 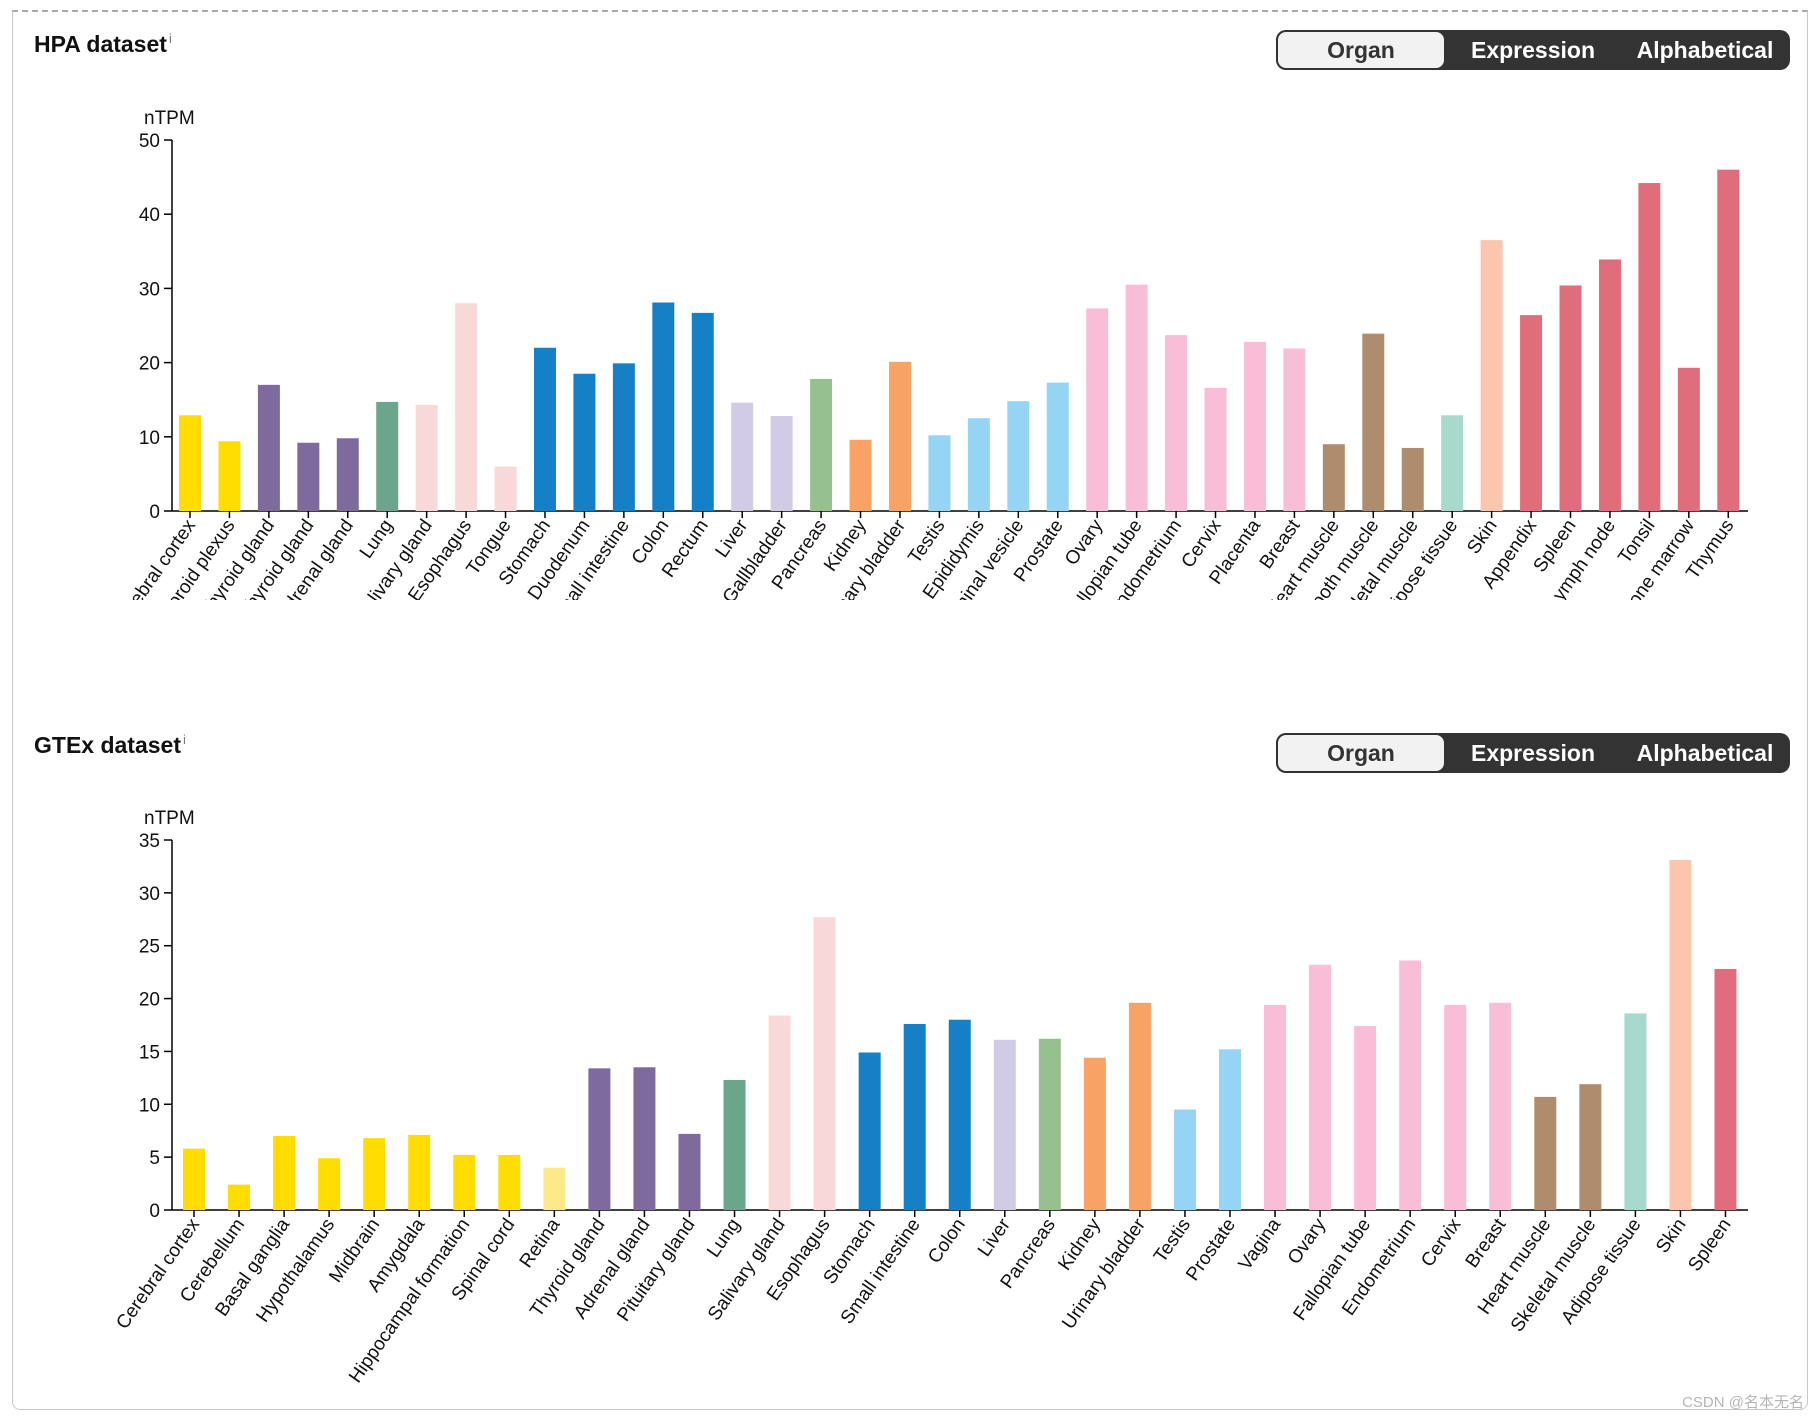 What do you see at coordinates (149, 1105) in the screenshot?
I see `y-tick-label: 10` at bounding box center [149, 1105].